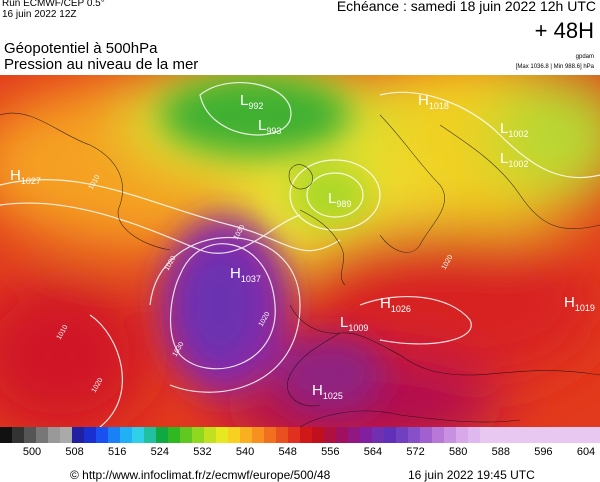 The width and height of the screenshot is (600, 482). What do you see at coordinates (373, 452) in the screenshot?
I see `colorbar-tick-label: 564` at bounding box center [373, 452].